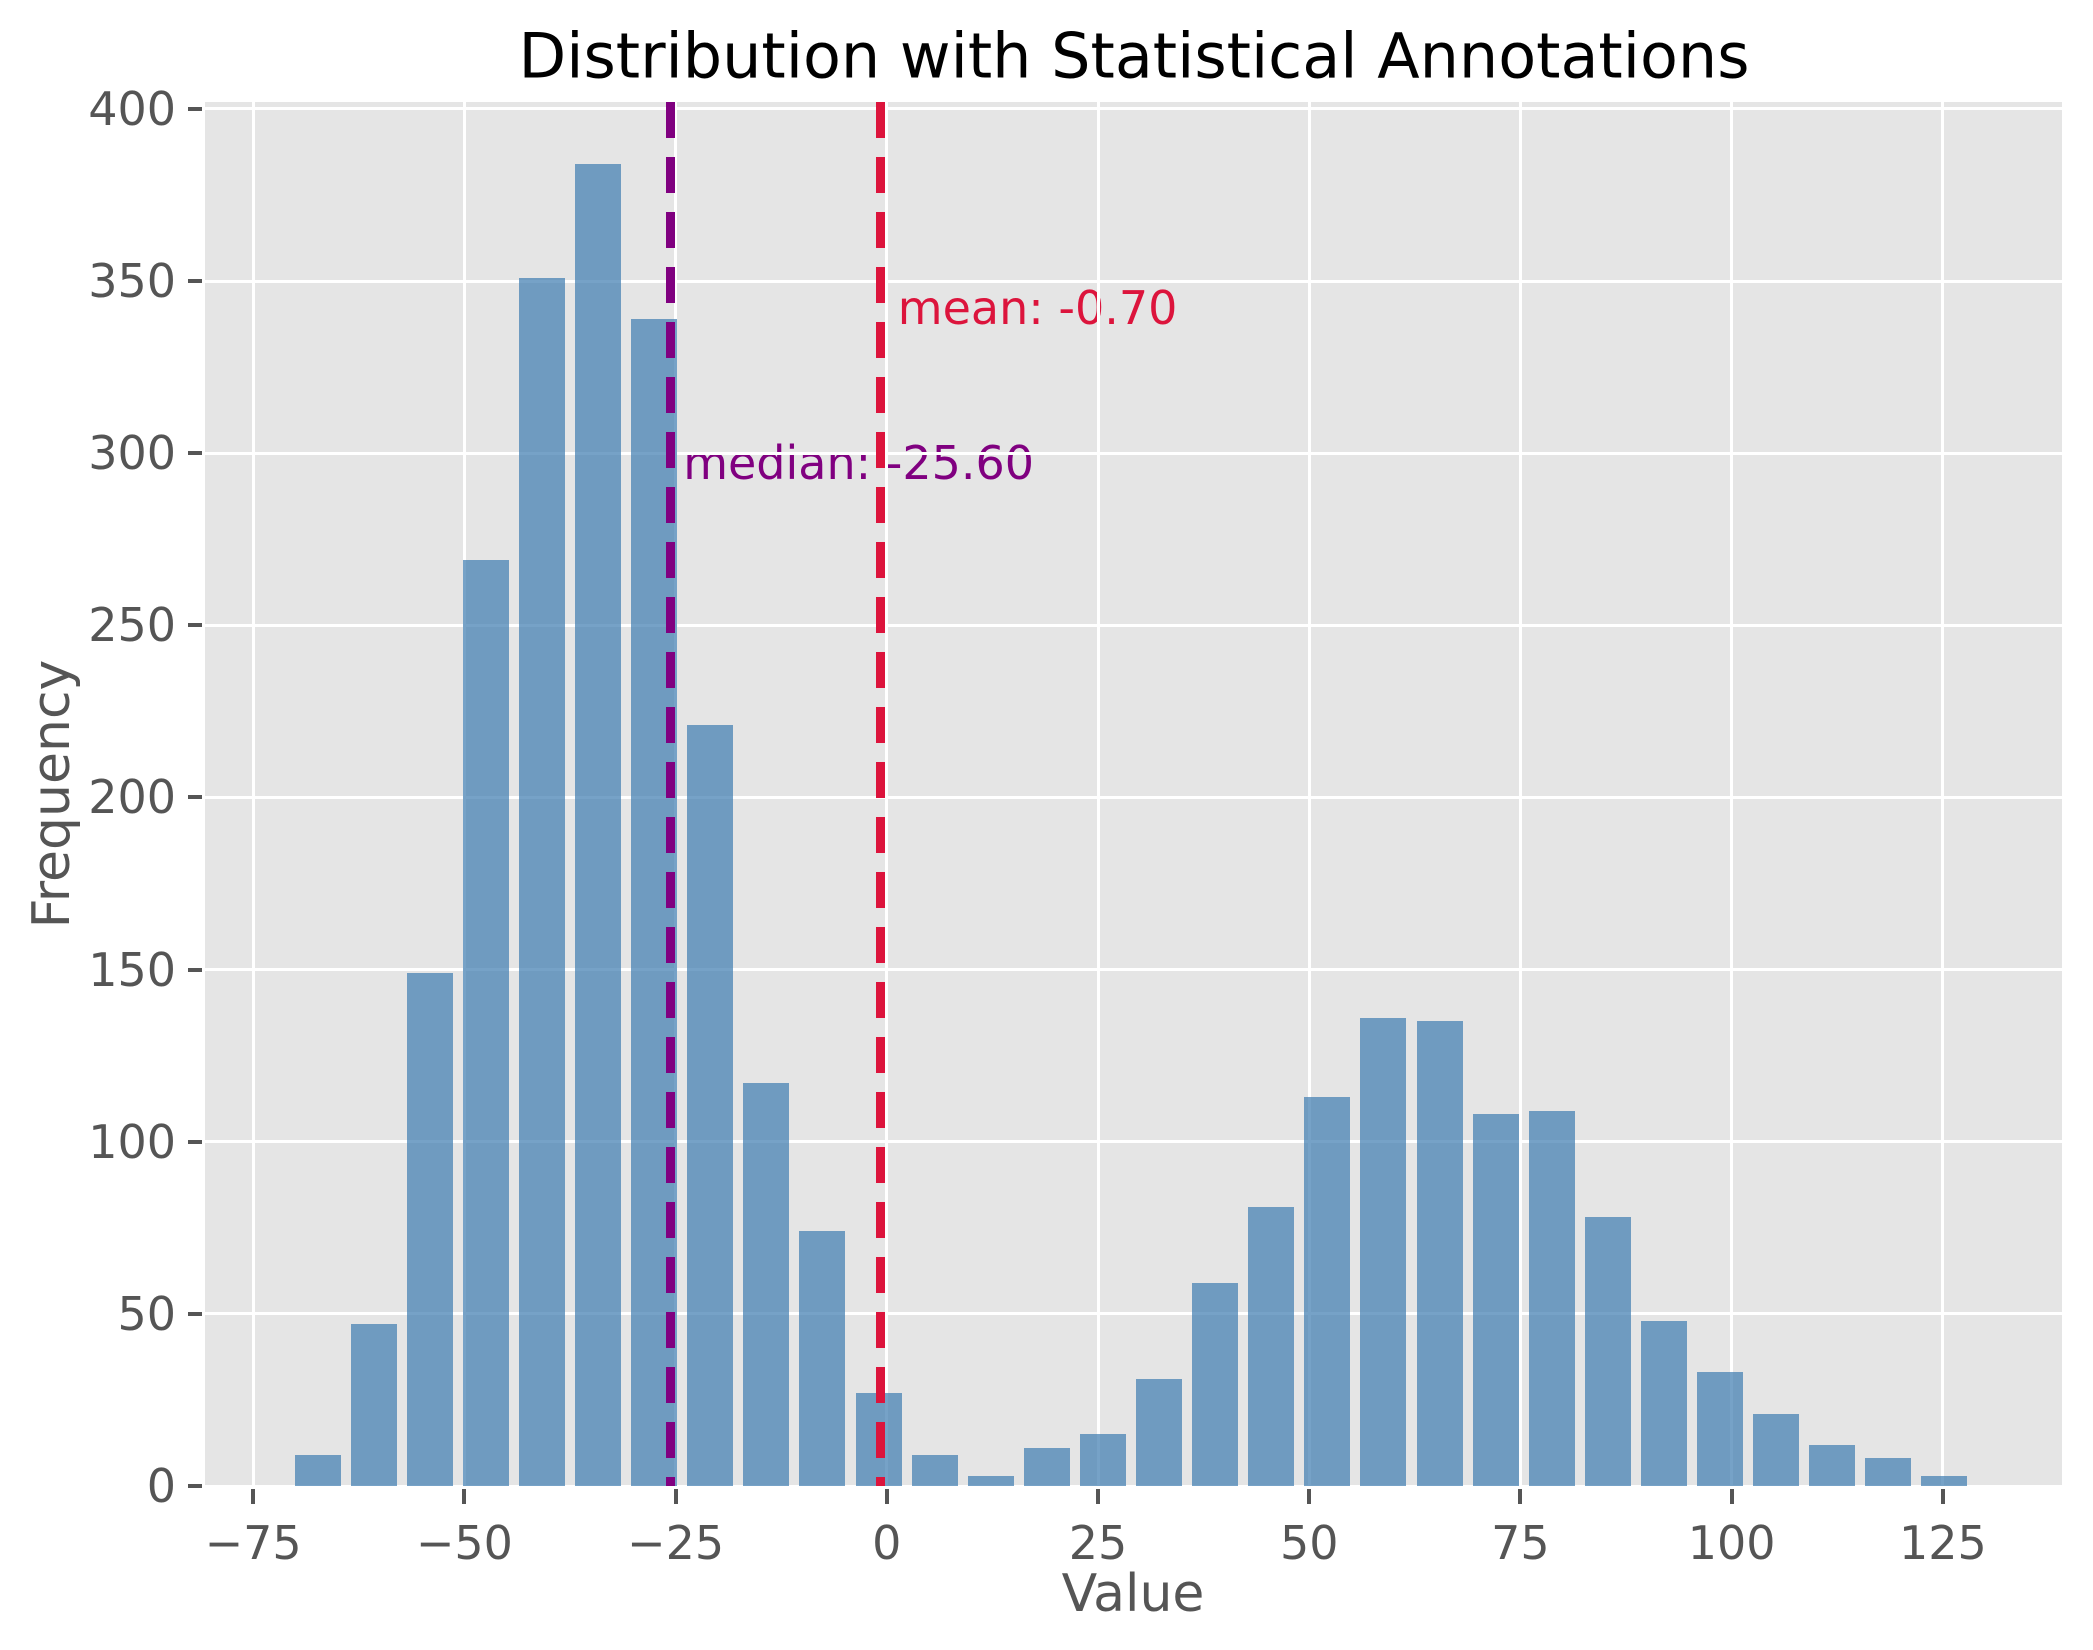  What do you see at coordinates (1942, 1543) in the screenshot?
I see `x-tick-label: 125` at bounding box center [1942, 1543].